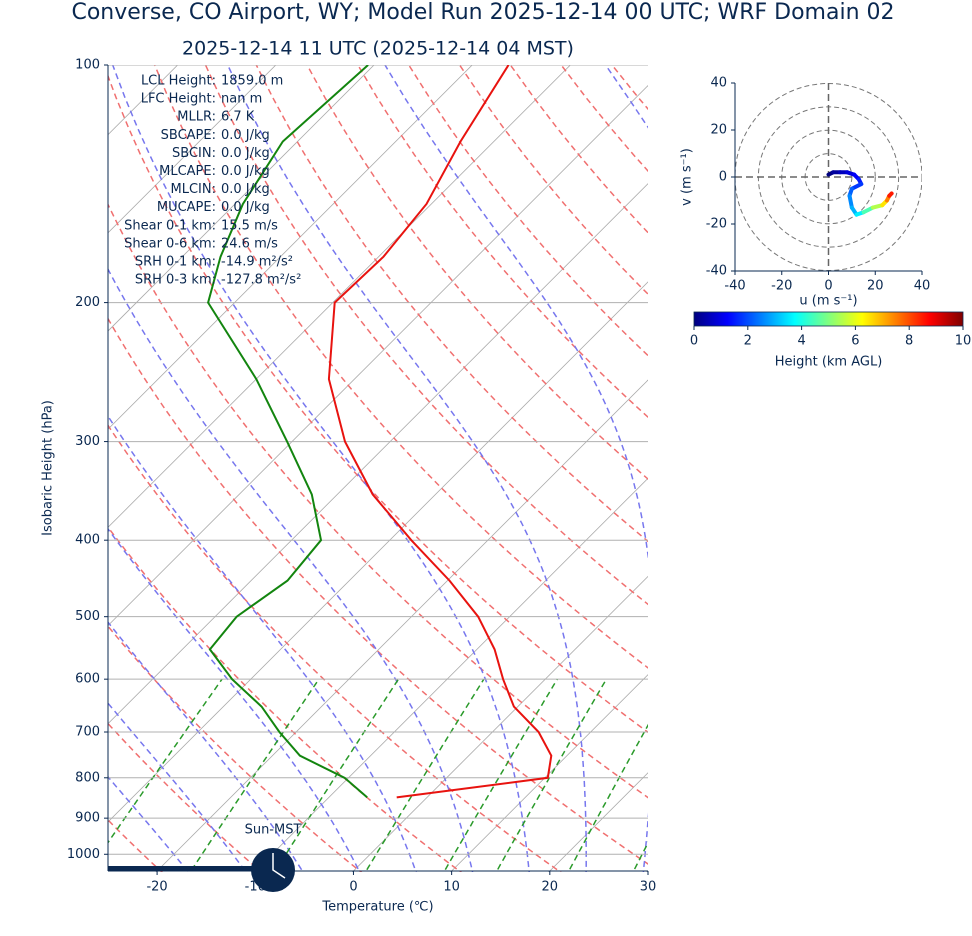  What do you see at coordinates (187, 171) in the screenshot?
I see `param-label: MLCAPE:` at bounding box center [187, 171].